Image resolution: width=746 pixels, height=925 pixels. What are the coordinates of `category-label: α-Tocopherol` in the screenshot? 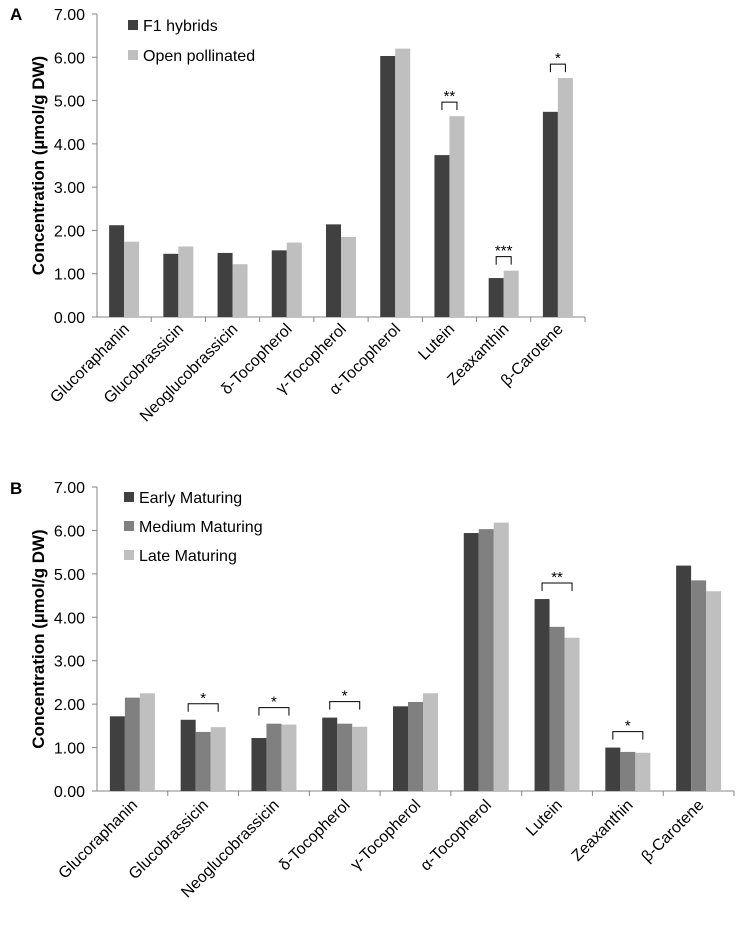 It's located at (456, 836).